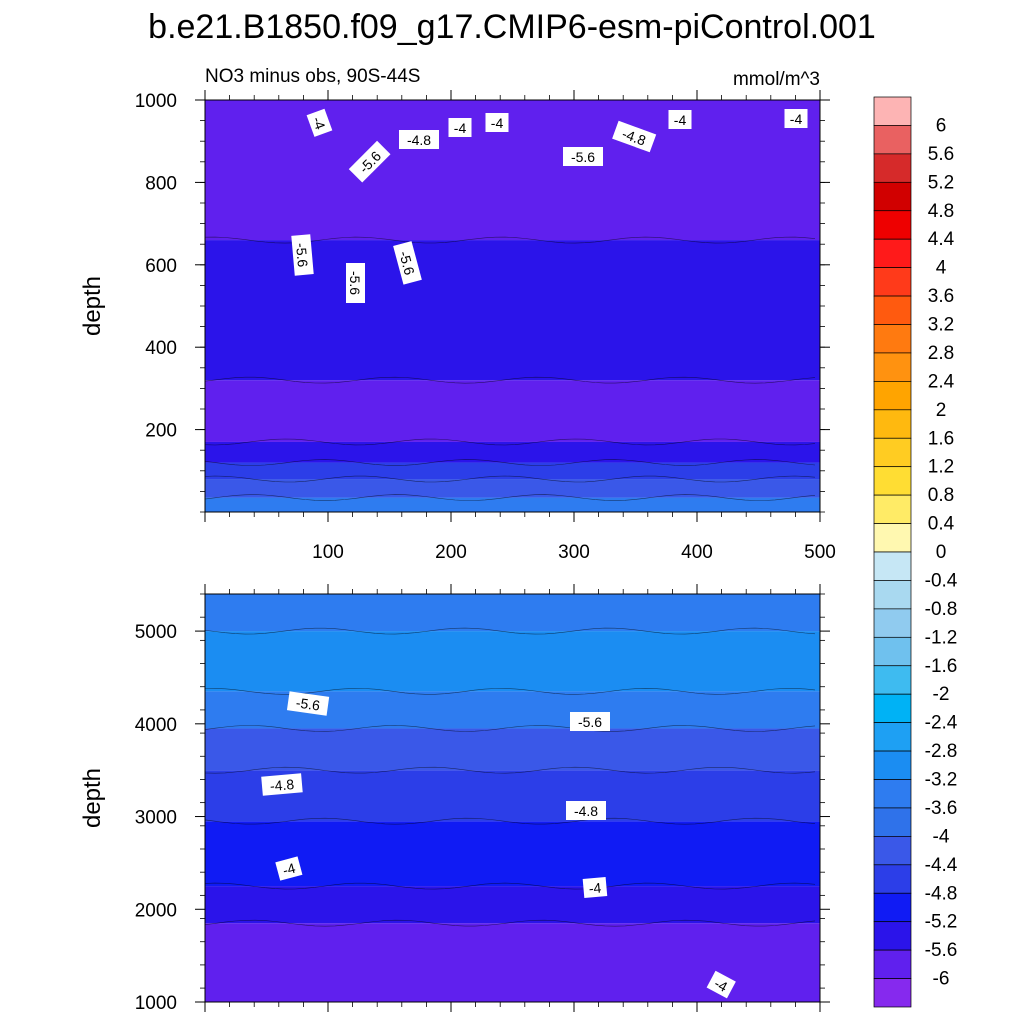  What do you see at coordinates (941, 182) in the screenshot?
I see `colorbar-label: 5.2` at bounding box center [941, 182].